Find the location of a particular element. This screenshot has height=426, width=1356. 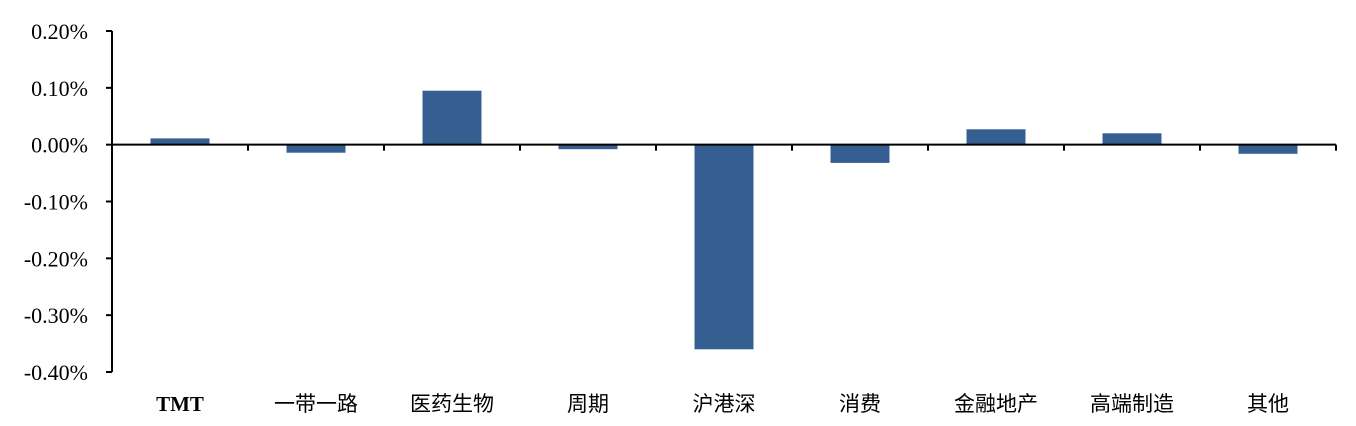

y-tick-label: 0.00% is located at coordinates (59, 145).